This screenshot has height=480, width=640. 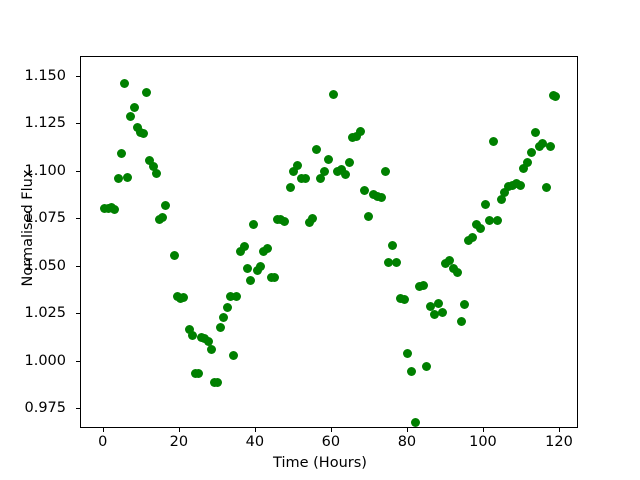 I want to click on y-tick-label: 1.000, so click(x=45, y=360).